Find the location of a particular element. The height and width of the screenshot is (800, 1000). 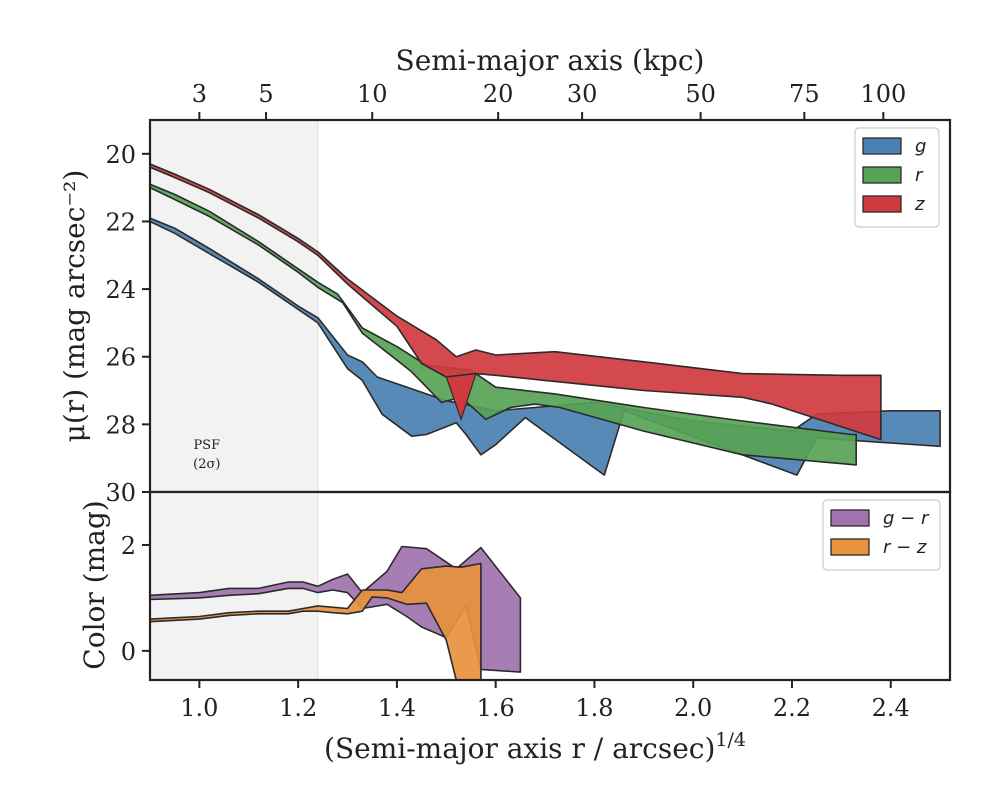

x-tick-label: 1.6 is located at coordinates (496, 708).